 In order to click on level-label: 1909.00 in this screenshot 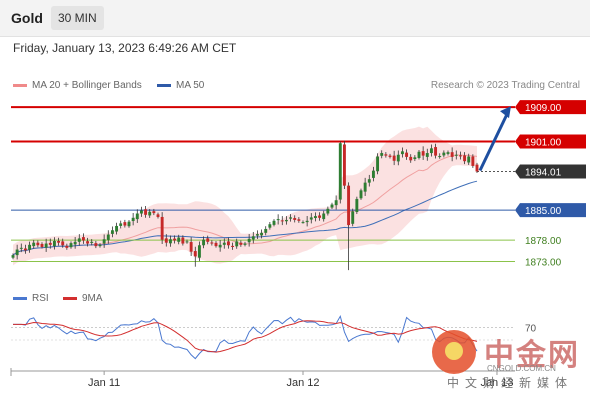, I will do `click(543, 108)`.